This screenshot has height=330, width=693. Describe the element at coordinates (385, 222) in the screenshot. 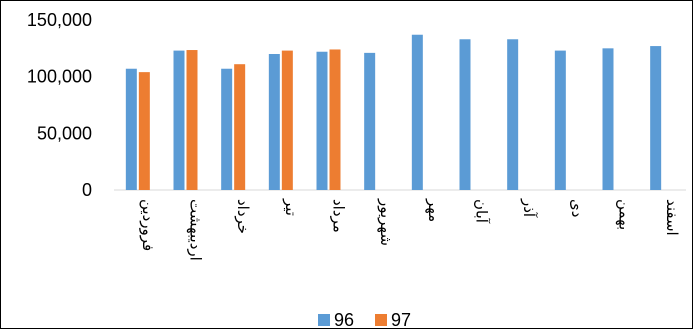

I see `x-tick-label: شهریور` at that location.